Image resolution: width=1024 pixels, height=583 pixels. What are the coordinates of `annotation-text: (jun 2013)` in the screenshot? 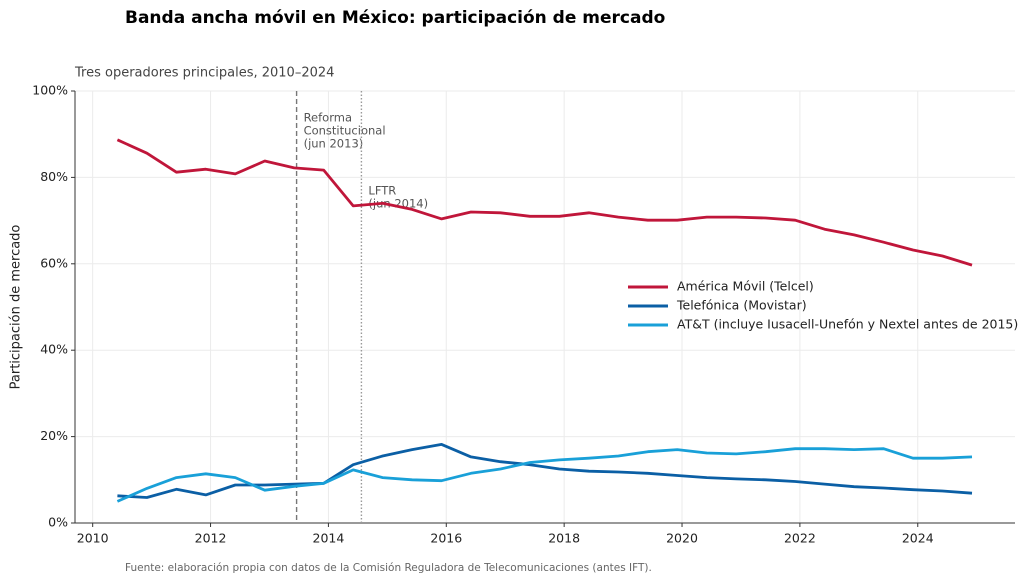 It's located at (334, 144).